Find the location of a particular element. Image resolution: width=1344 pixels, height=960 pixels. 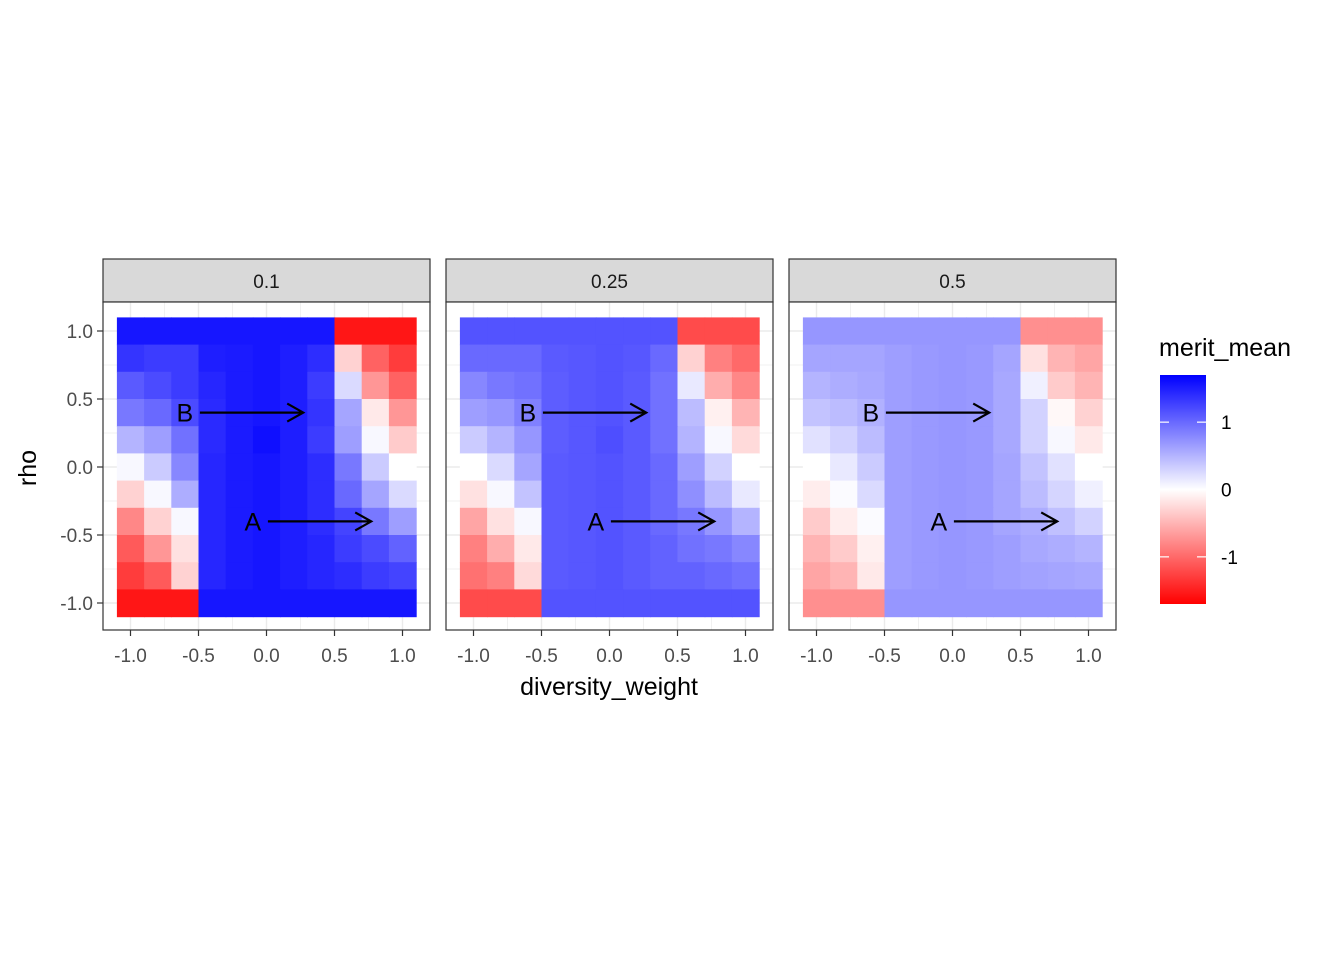

facet-panel-1: 0.1BA-1.0 -0.5 0.0 0.5 1.0 is located at coordinates (266, 462).